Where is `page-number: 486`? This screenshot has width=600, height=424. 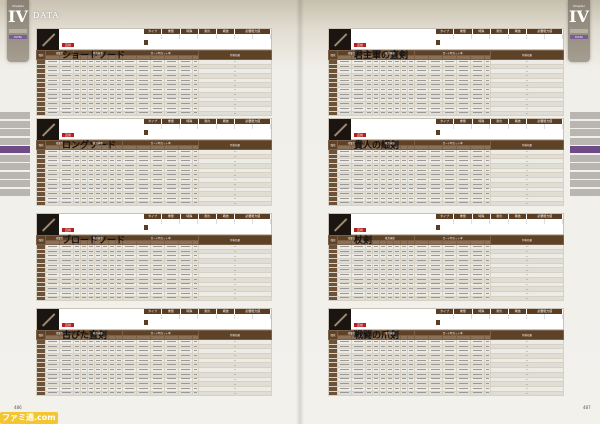 page-number: 486 is located at coordinates (18, 407).